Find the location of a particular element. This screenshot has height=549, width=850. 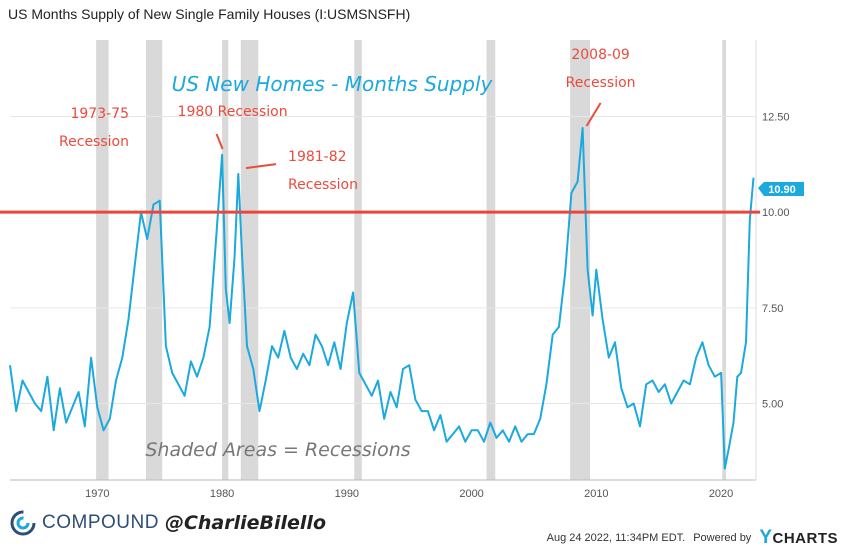

footer-brand: COMPOUND @CharlieBilello is located at coordinates (168, 523).